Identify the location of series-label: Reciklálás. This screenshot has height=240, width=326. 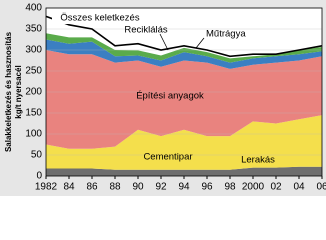
(146, 30).